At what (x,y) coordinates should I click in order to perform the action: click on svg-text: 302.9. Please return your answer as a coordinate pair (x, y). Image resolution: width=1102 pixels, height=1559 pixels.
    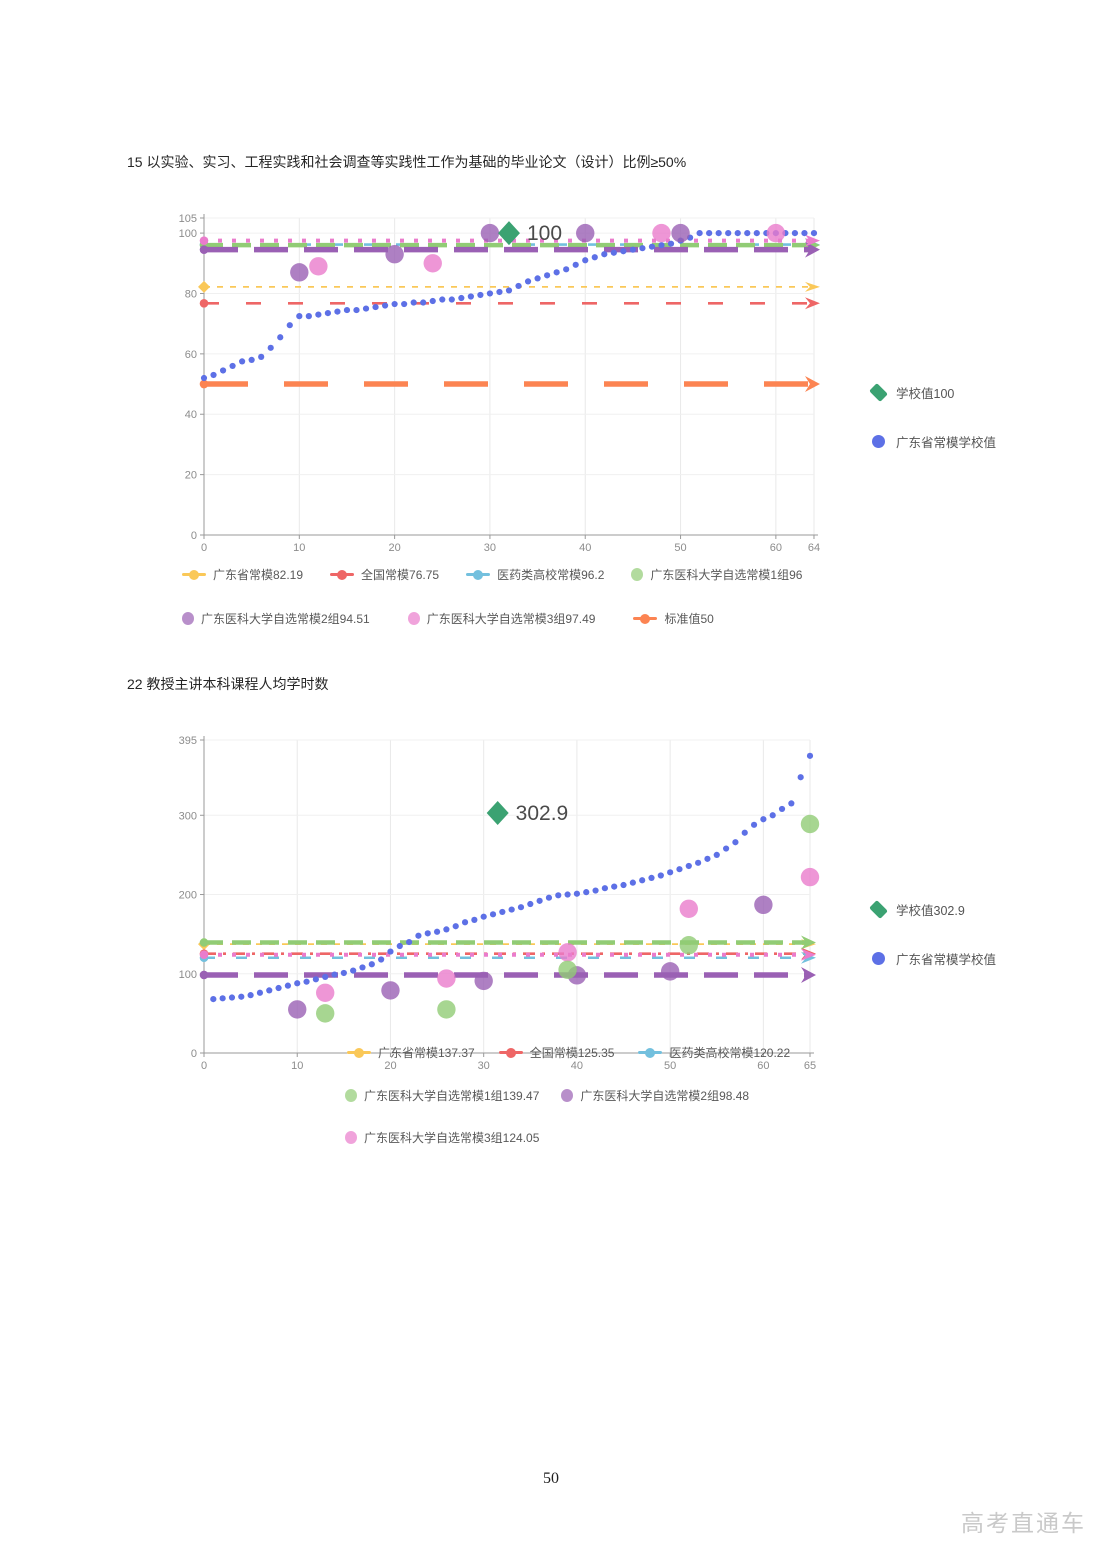
    Looking at the image, I should click on (542, 813).